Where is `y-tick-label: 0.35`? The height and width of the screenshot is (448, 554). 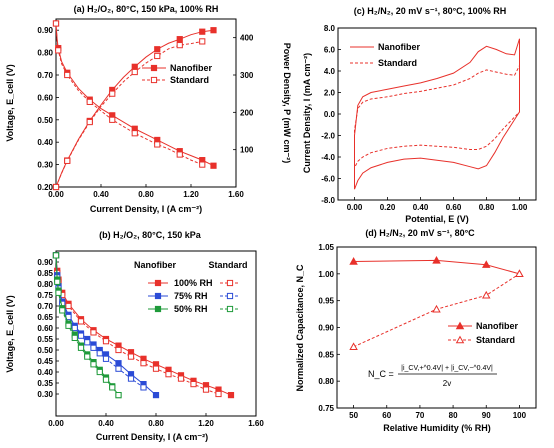
y-tick-label: 0.35 is located at coordinates (45, 383).